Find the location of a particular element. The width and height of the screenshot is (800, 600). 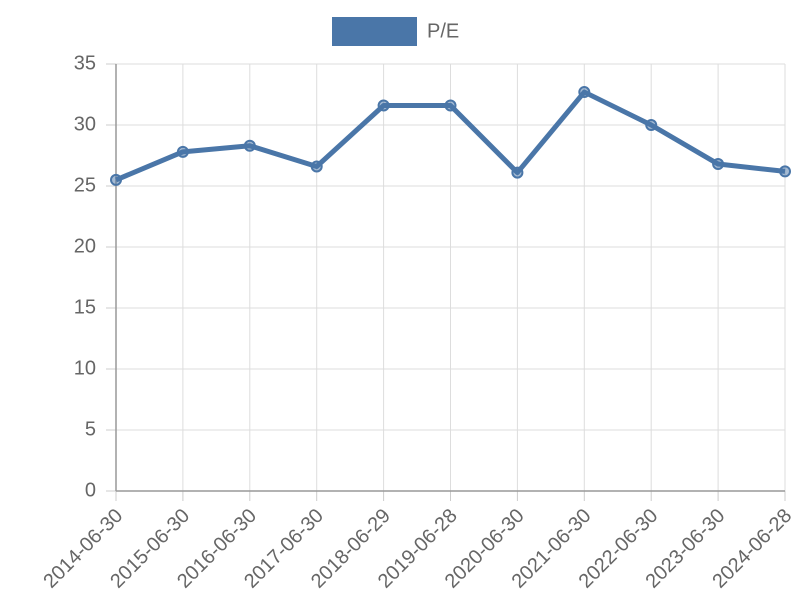

y-tick-label: 10 is located at coordinates (85, 368).